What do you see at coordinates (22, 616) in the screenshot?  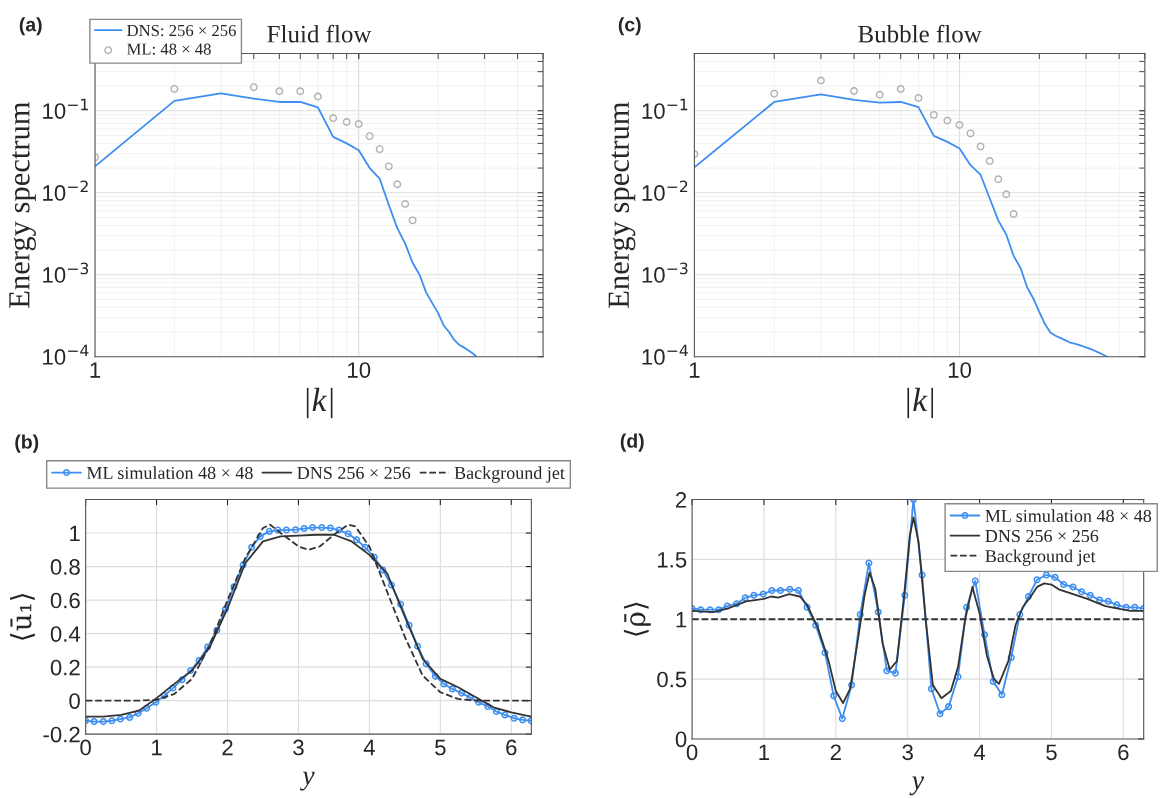 I see `y-axis-title: ⟨ū₁⟩` at bounding box center [22, 616].